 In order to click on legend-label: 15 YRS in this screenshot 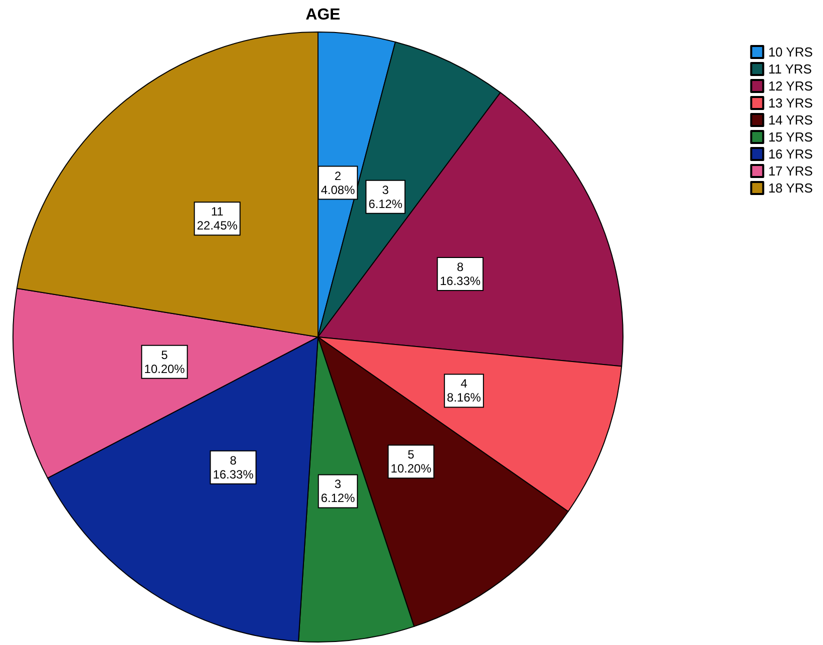, I will do `click(791, 137)`.